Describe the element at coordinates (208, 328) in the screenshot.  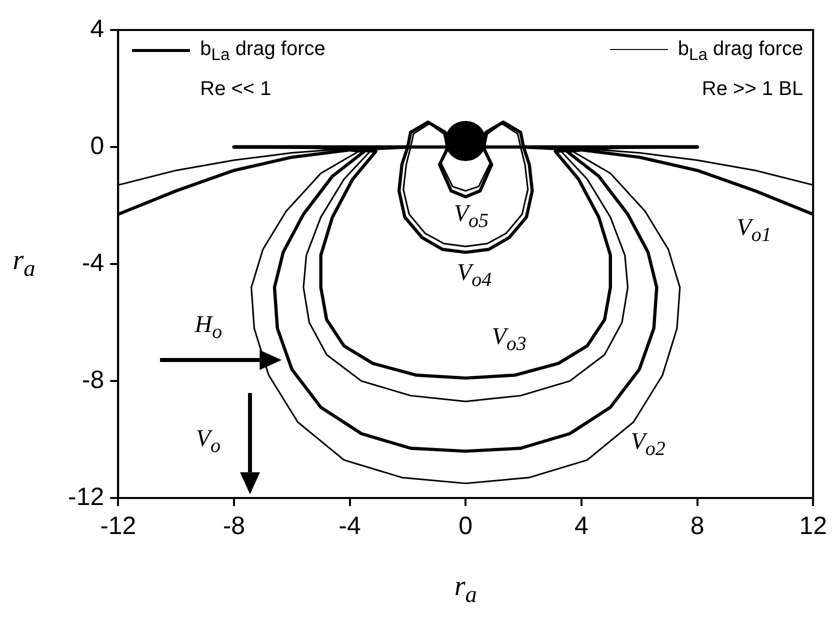
I see `annotation: H$_{o}$` at that location.